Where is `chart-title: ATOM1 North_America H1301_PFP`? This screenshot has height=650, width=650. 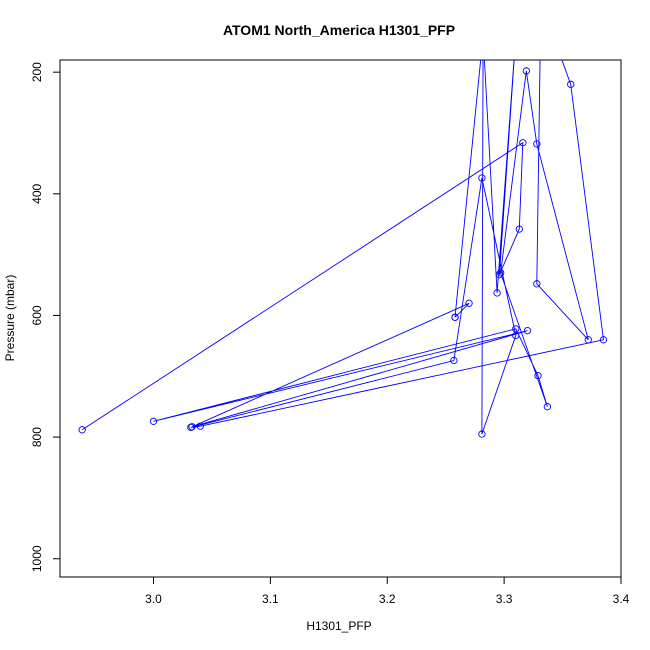 chart-title: ATOM1 North_America H1301_PFP is located at coordinates (339, 30).